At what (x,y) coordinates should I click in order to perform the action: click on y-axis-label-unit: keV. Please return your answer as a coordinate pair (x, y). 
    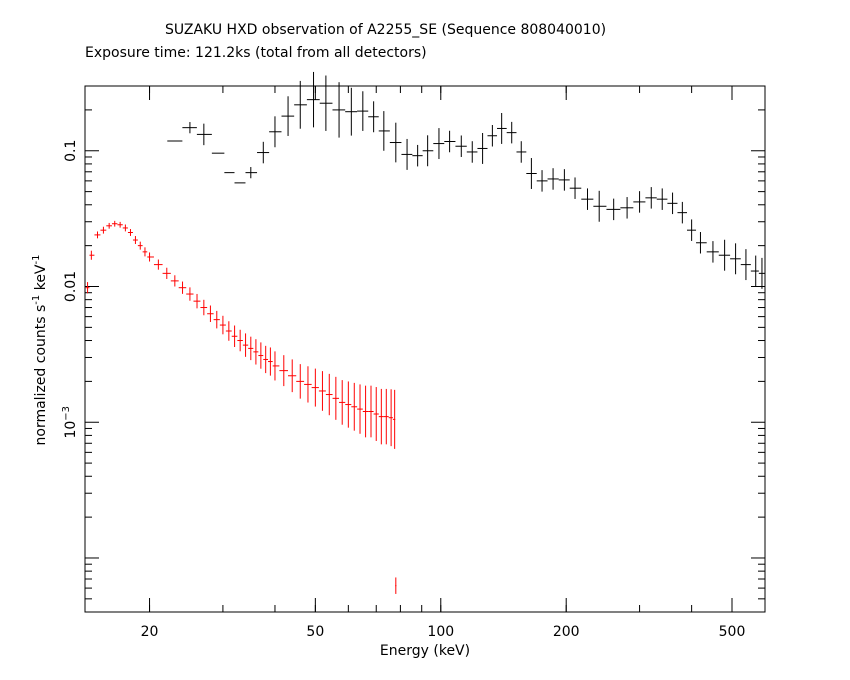
    Looking at the image, I should click on (41, 279).